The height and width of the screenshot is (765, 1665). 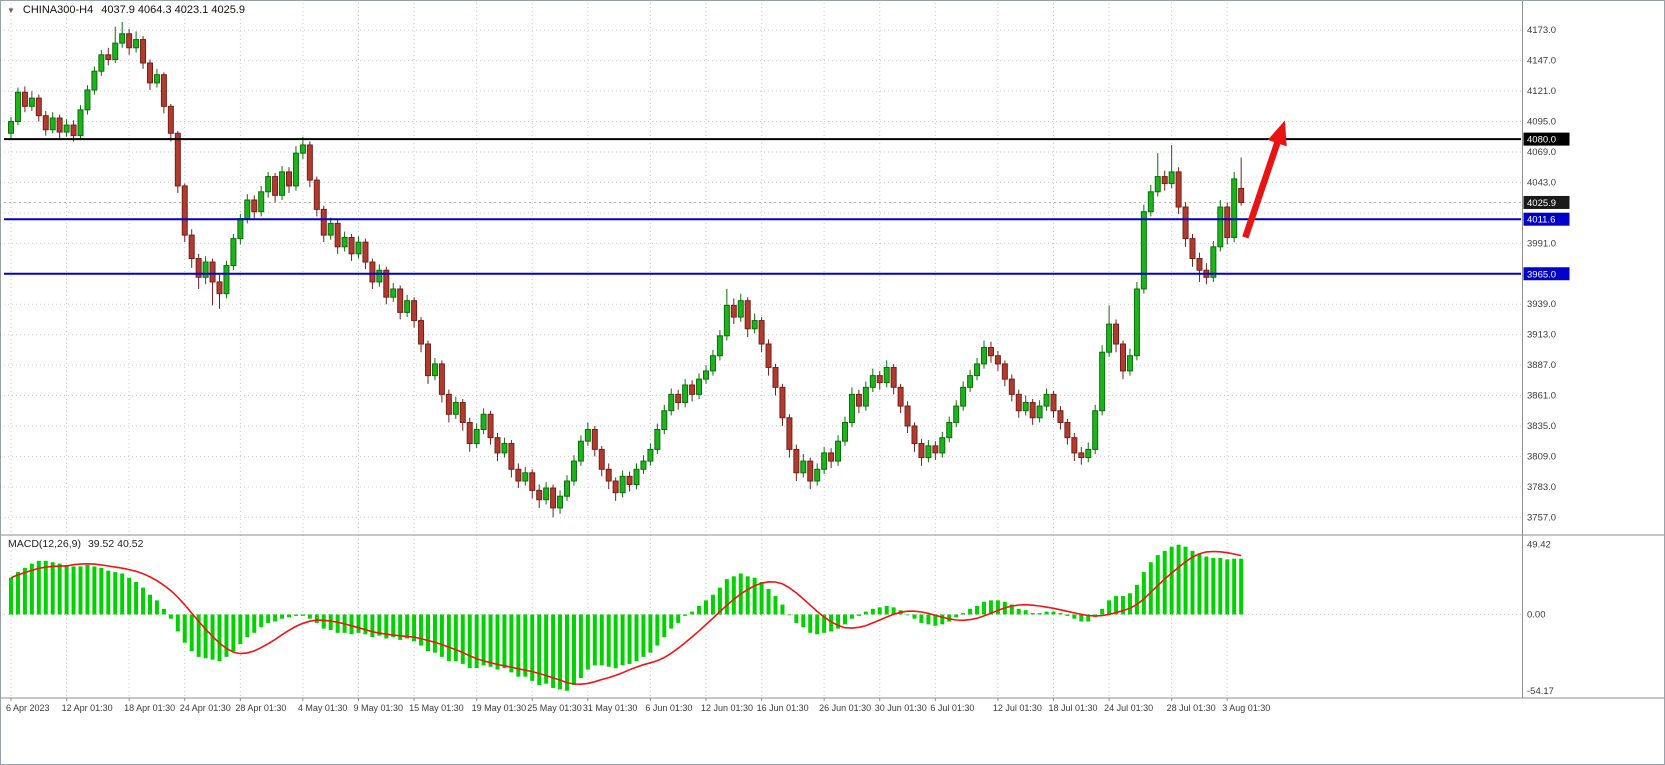 What do you see at coordinates (1546, 139) in the screenshot?
I see `price-badge` at bounding box center [1546, 139].